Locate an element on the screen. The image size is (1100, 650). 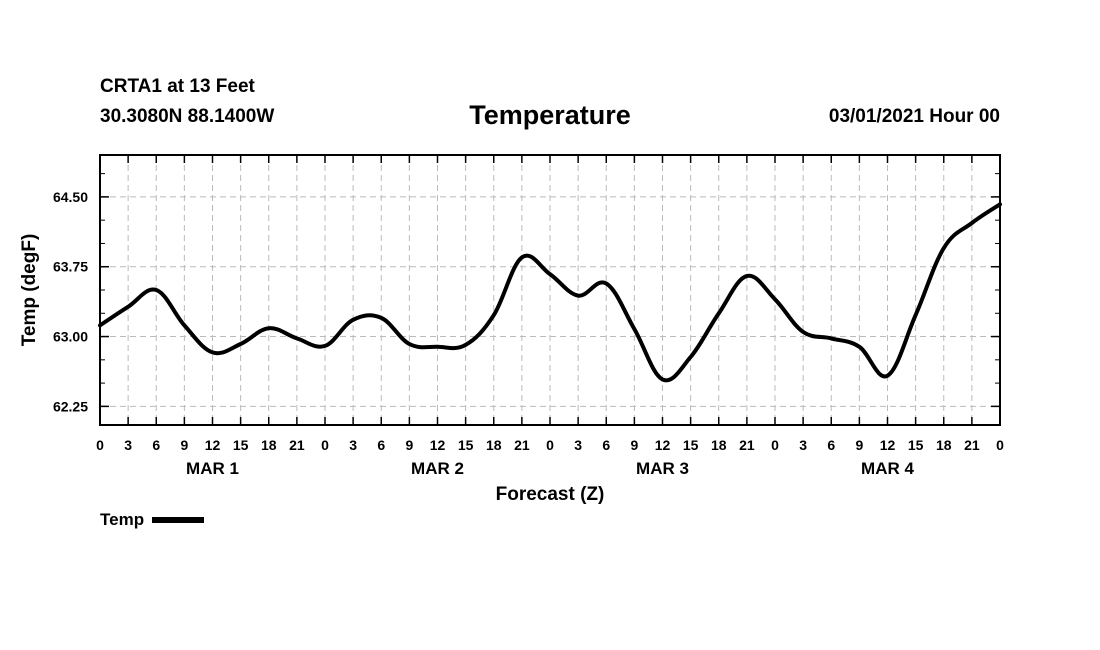
legend: Temp is located at coordinates (152, 520).